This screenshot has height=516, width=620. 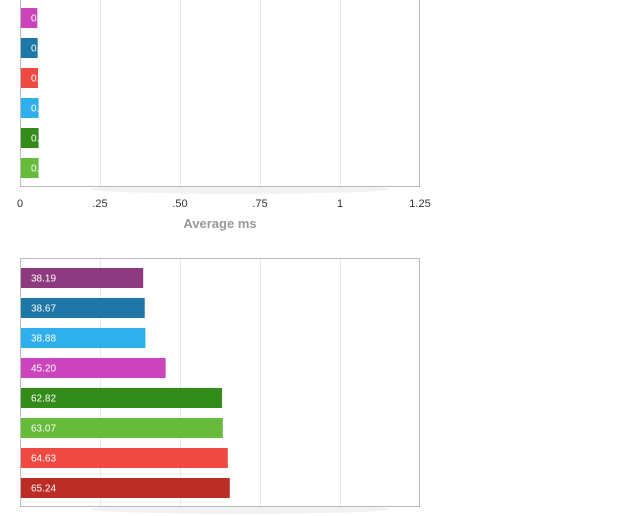 I want to click on x-axis-title: Average ms, so click(x=219, y=223).